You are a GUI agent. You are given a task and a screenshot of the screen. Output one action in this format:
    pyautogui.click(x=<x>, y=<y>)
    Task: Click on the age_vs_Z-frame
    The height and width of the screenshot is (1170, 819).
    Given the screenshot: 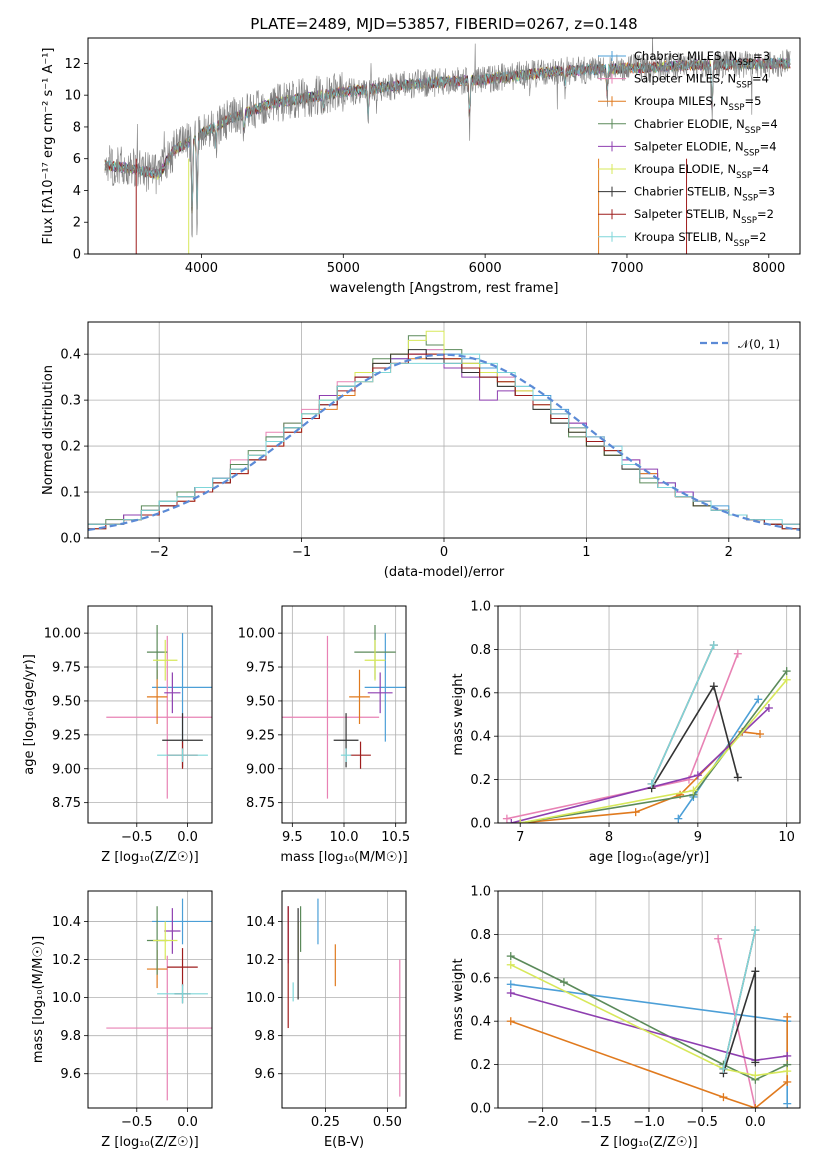 What is the action you would take?
    pyautogui.click(x=150, y=714)
    